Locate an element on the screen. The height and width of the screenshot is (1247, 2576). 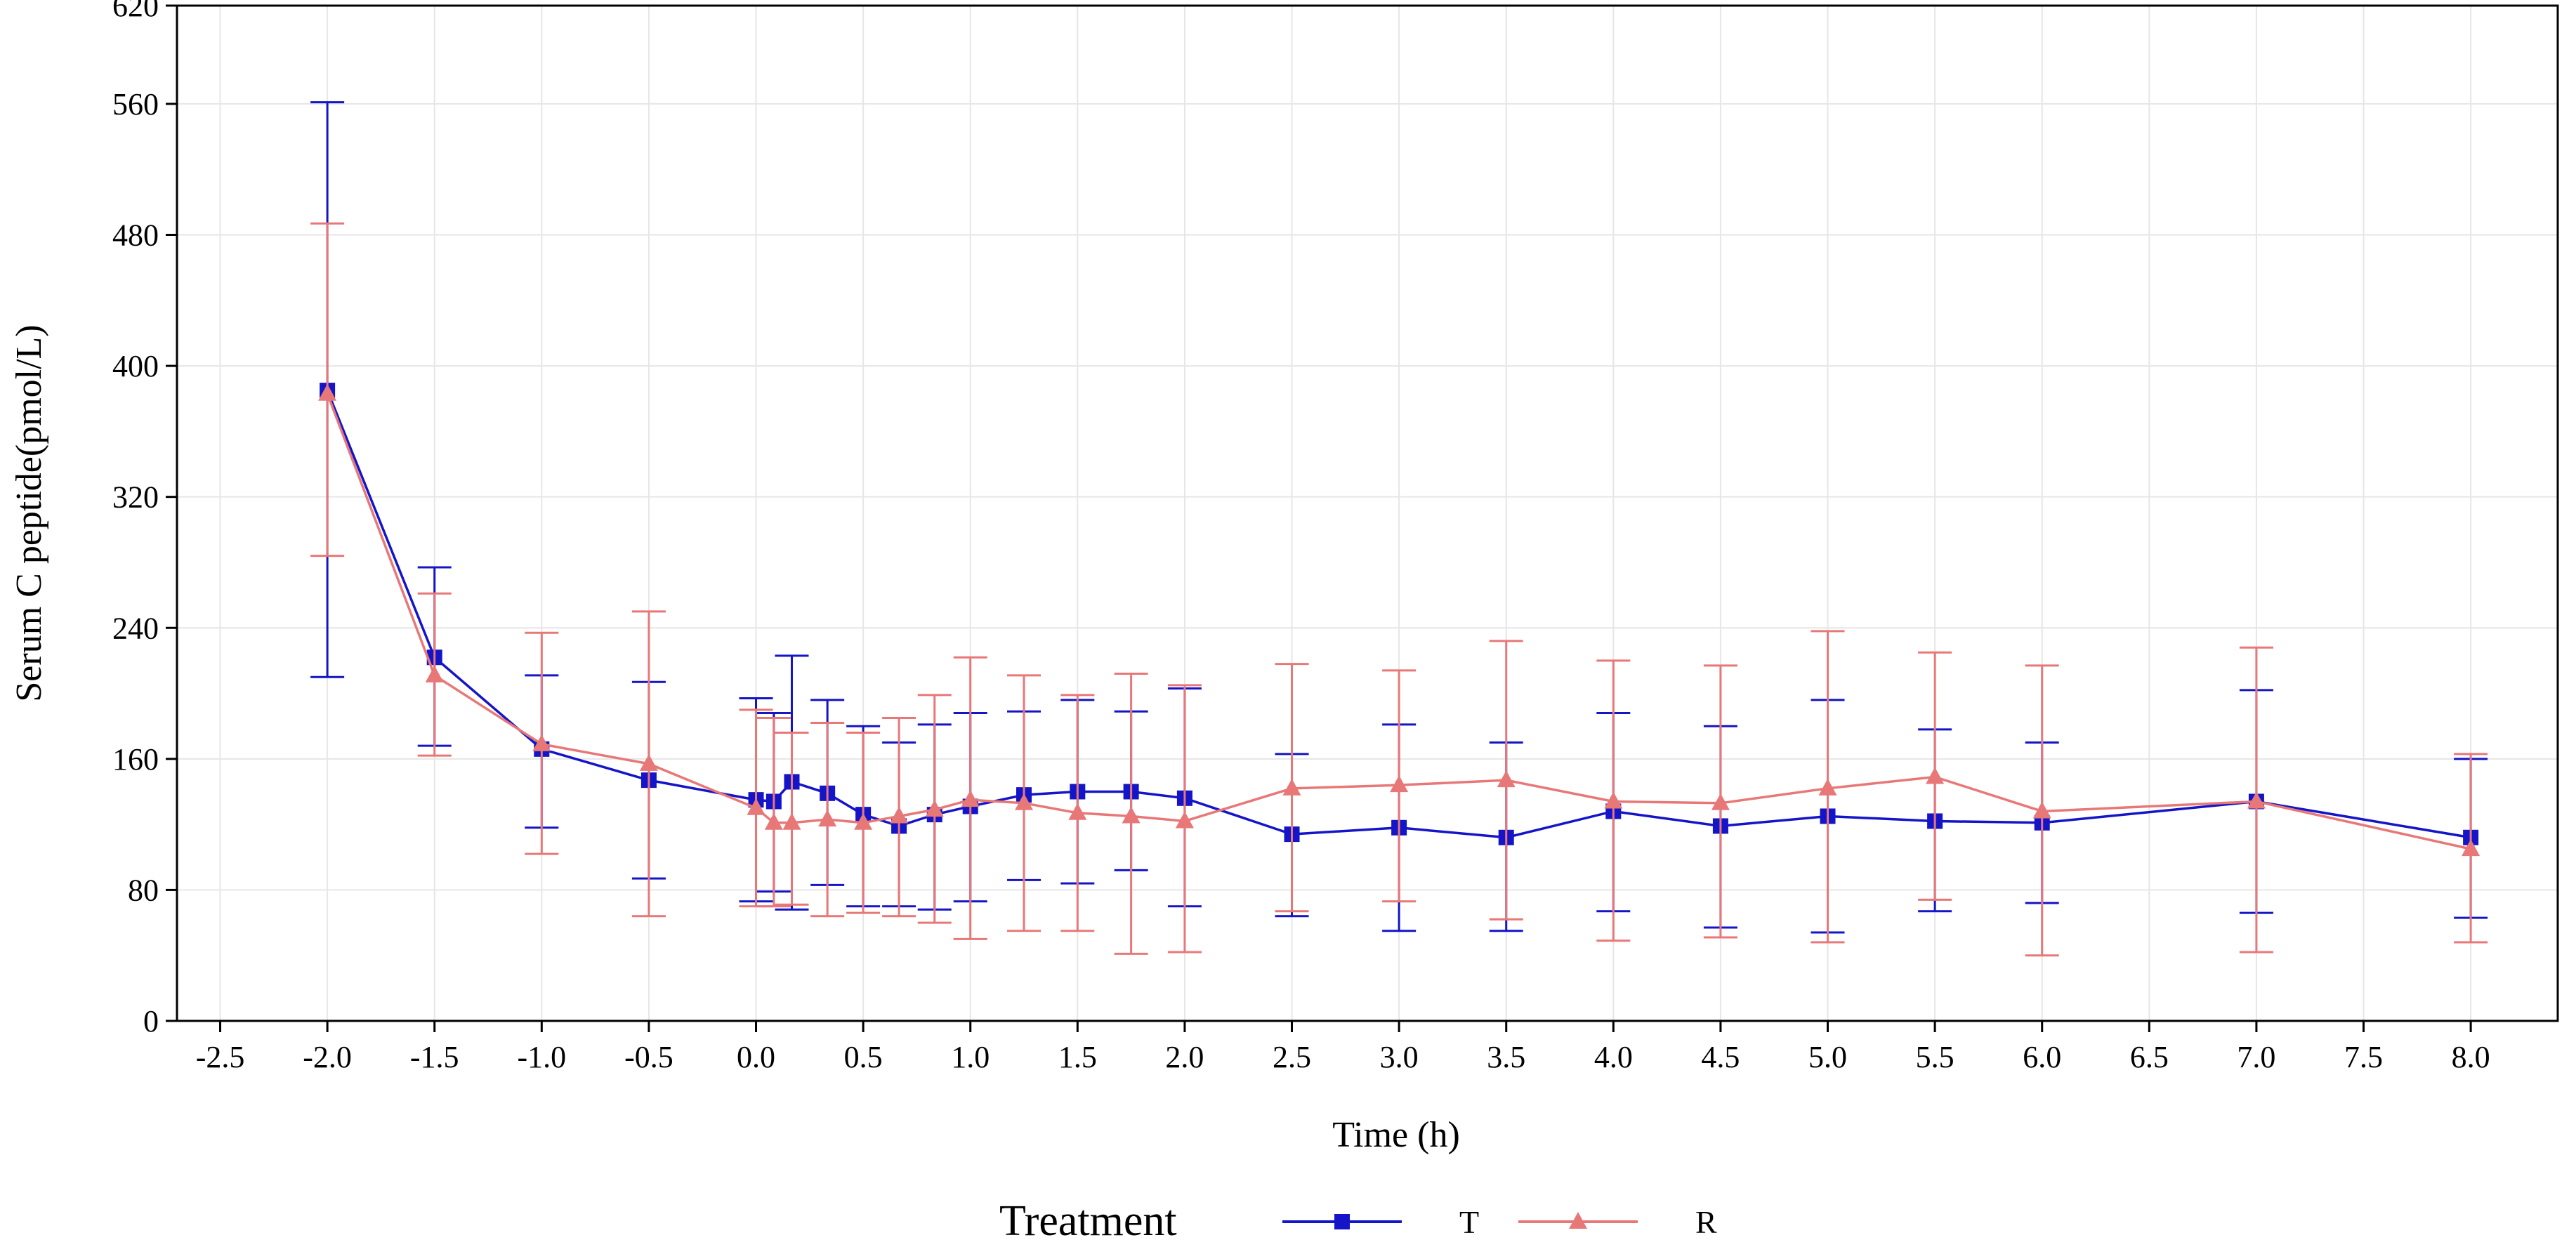
x-tick-label: 1.0 is located at coordinates (970, 1057).